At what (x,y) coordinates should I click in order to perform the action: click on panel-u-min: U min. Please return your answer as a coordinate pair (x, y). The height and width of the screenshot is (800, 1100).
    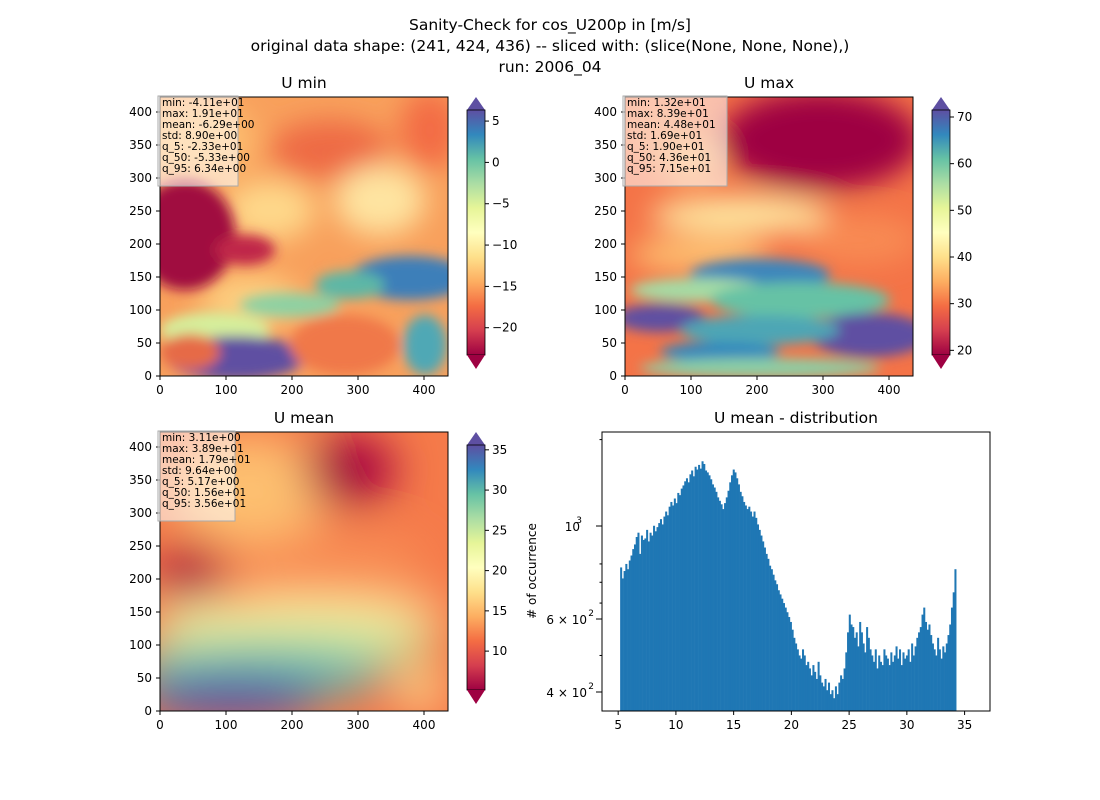
    Looking at the image, I should click on (323, 235).